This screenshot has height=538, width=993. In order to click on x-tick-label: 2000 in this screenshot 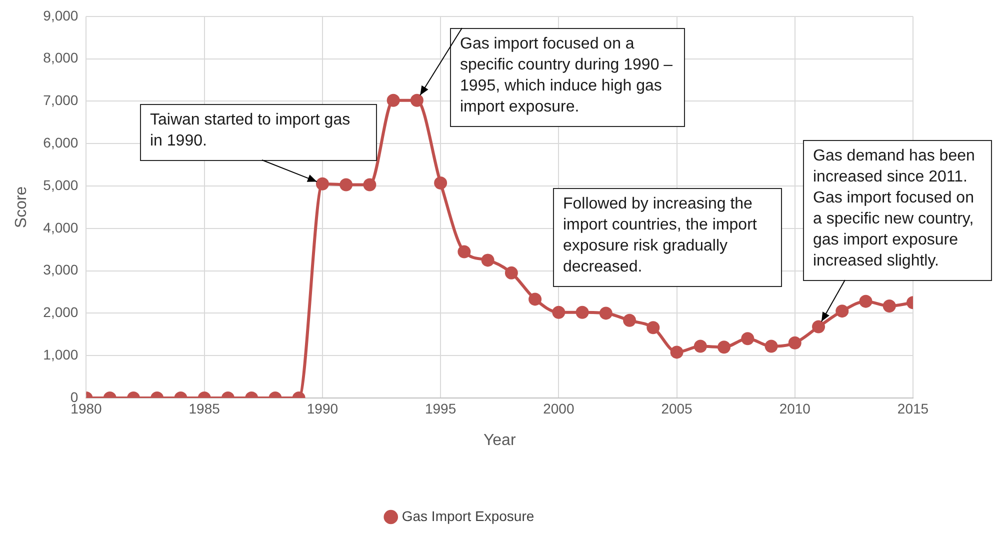, I will do `click(558, 408)`.